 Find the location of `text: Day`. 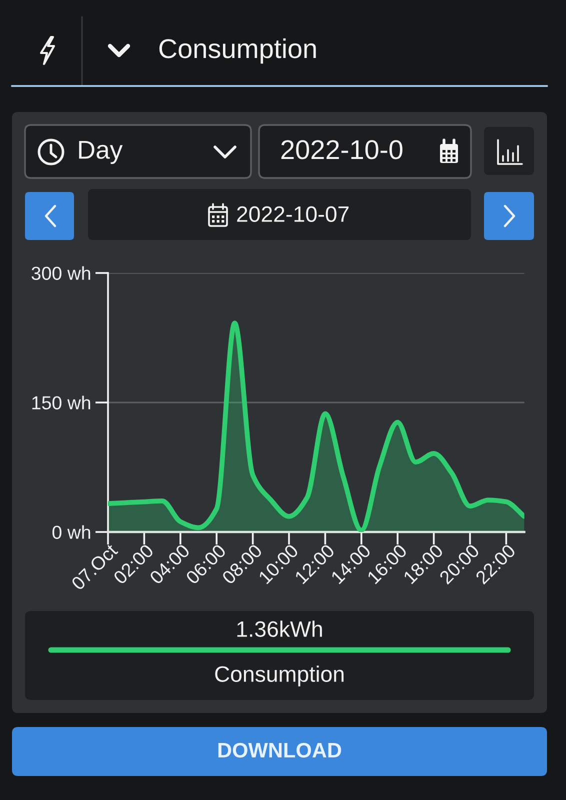

text: Day is located at coordinates (101, 152).